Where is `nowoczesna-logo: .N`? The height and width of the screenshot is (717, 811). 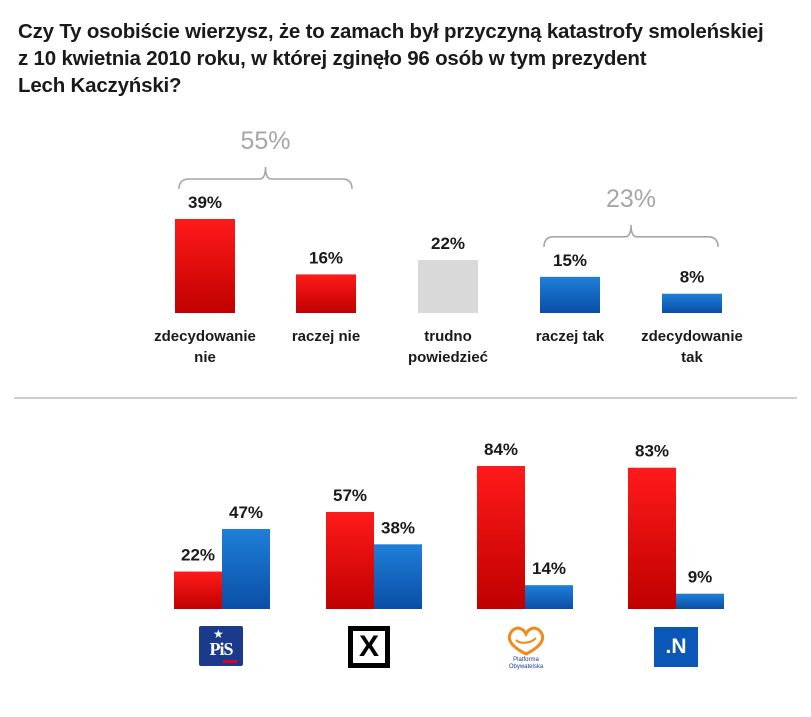 nowoczesna-logo: .N is located at coordinates (676, 647).